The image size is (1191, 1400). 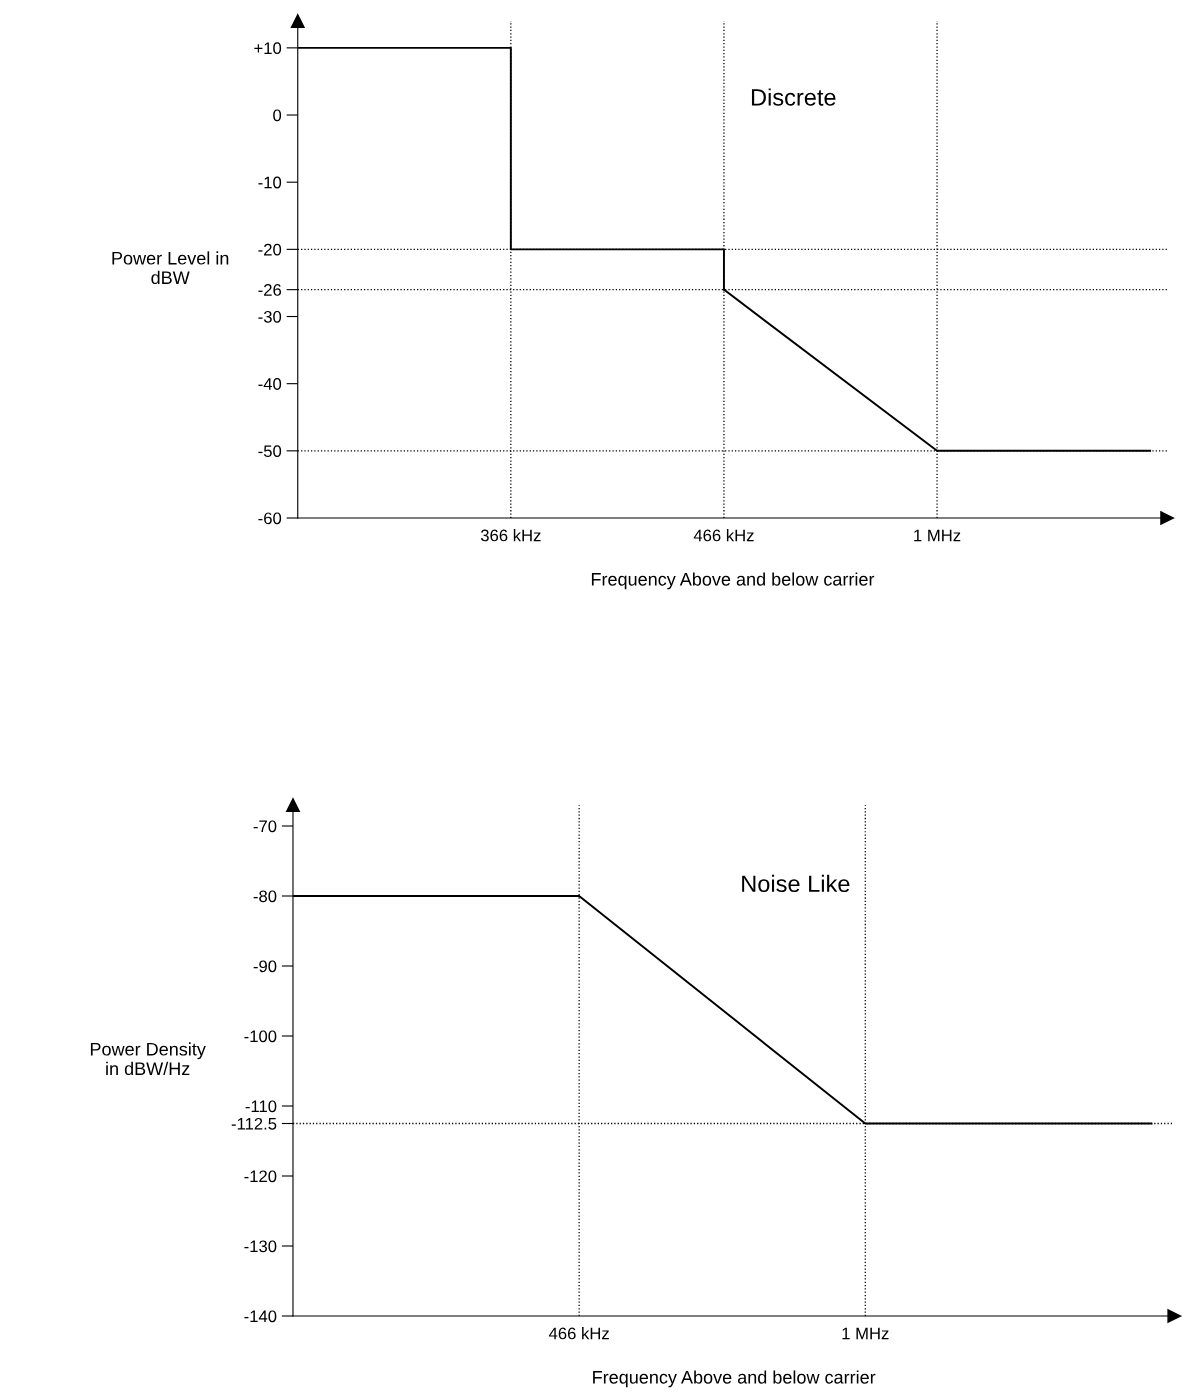 I want to click on y-tick-label: 0, so click(x=277, y=115).